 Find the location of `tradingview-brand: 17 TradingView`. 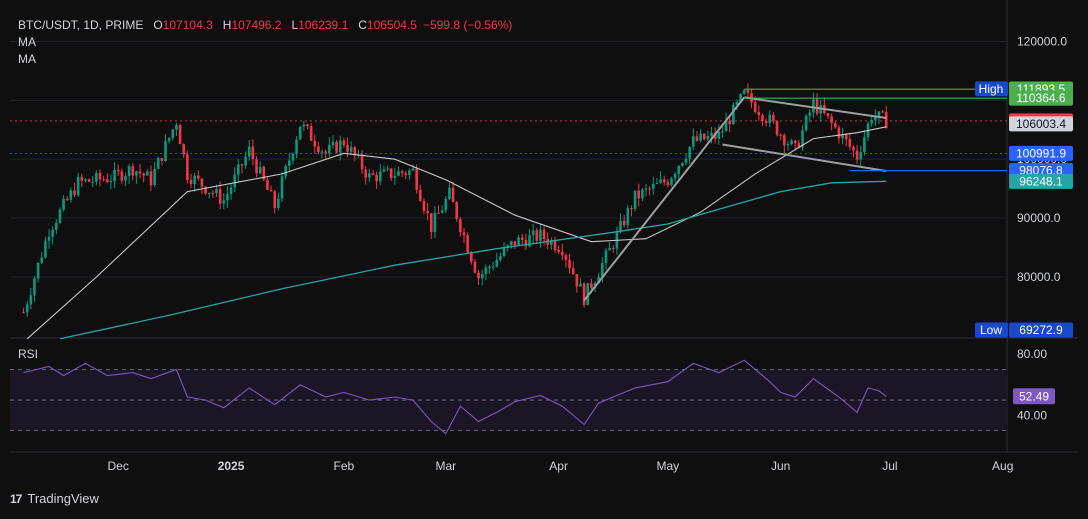

tradingview-brand: 17 TradingView is located at coordinates (54, 498).